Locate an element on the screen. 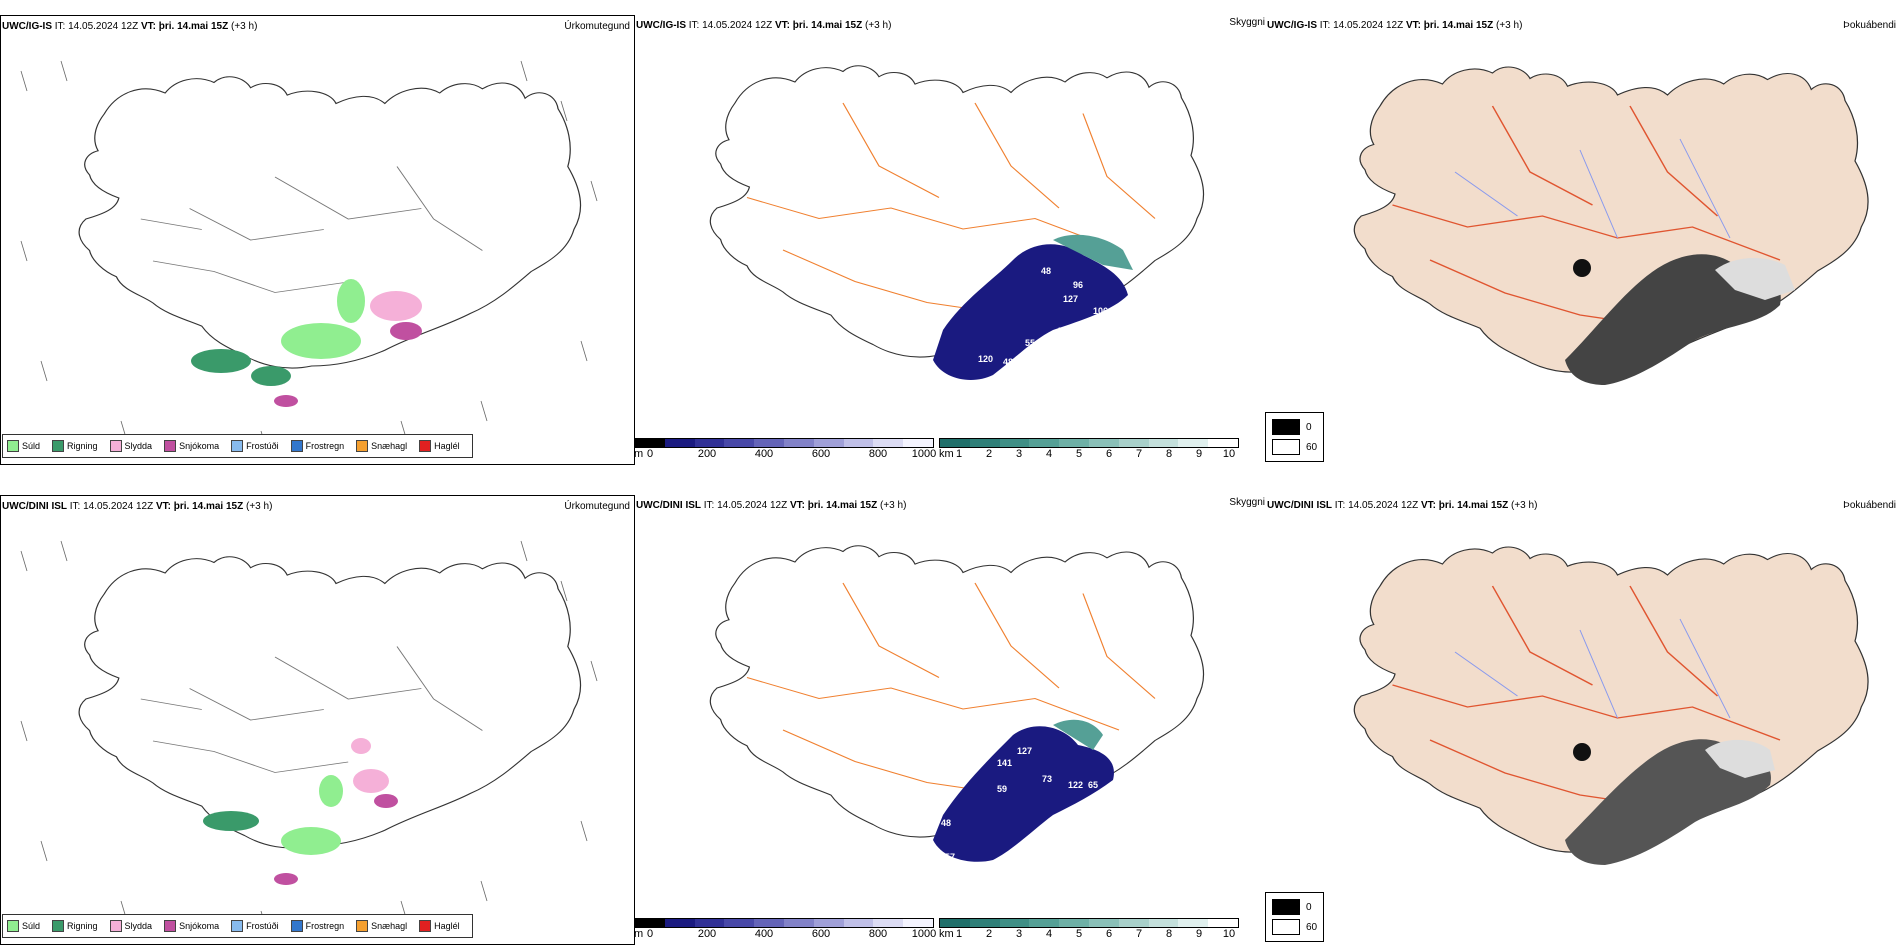 The width and height of the screenshot is (1900, 950). visibility-colorbar-top: km 1 2 3 4 5 6 7 8 9 10 is located at coordinates (1089, 450).